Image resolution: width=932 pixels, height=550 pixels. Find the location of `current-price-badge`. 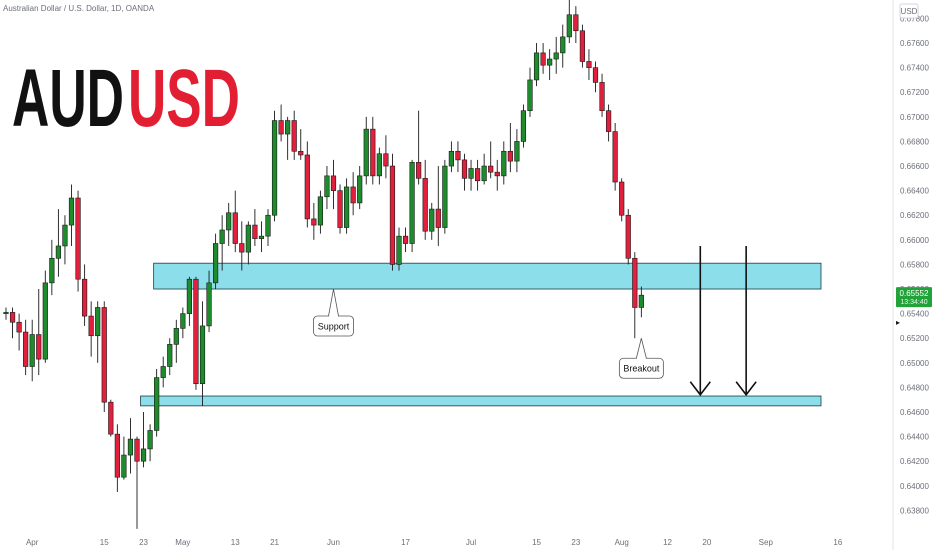

current-price-badge is located at coordinates (914, 297).